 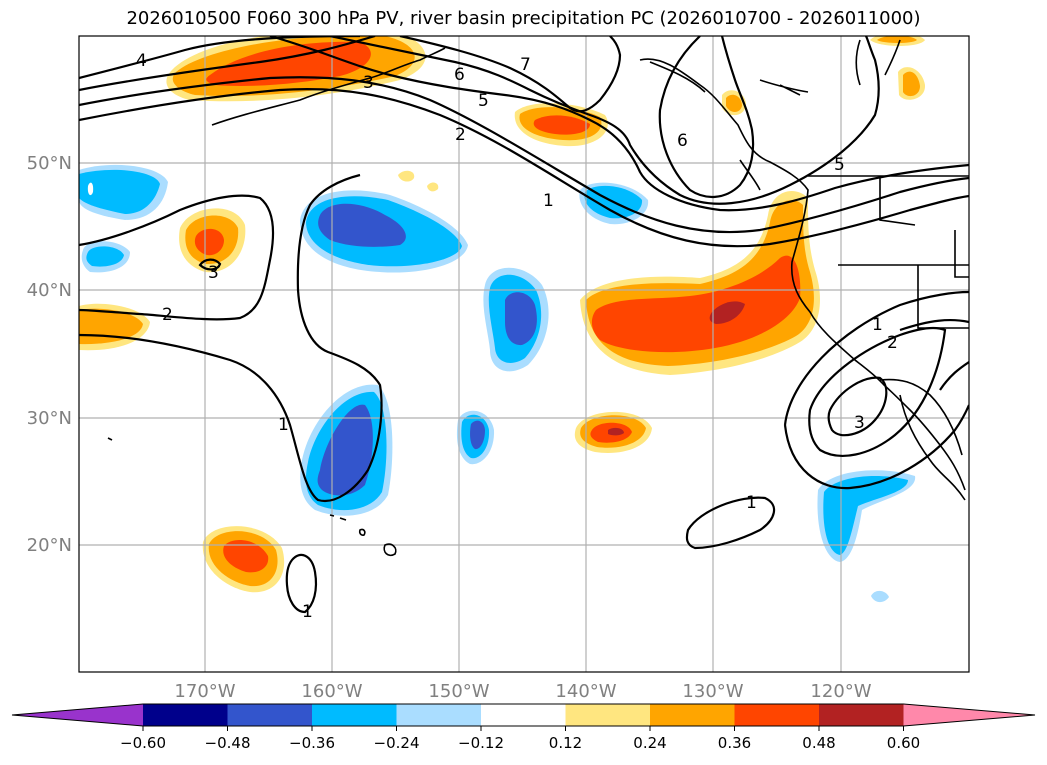 I want to click on colorbar-tick-label: −0.60, so click(x=143, y=743).